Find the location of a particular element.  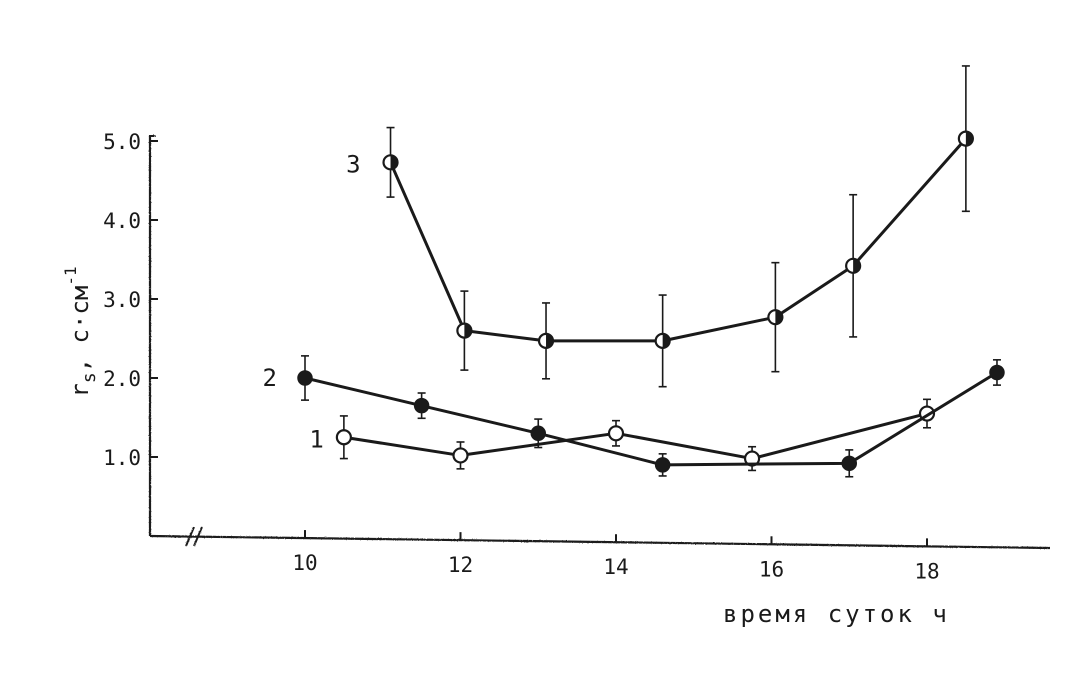

x-tick-label: 18 is located at coordinates (926, 571).